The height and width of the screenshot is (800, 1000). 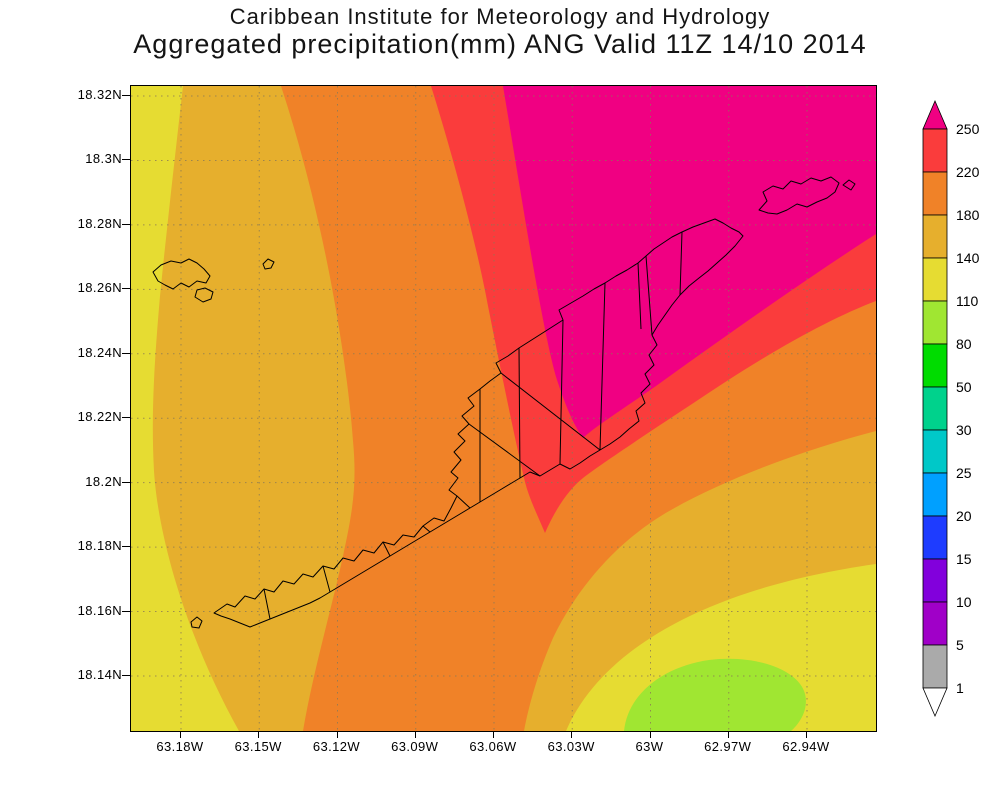 What do you see at coordinates (967, 301) in the screenshot?
I see `colorbar-level-label: 110` at bounding box center [967, 301].